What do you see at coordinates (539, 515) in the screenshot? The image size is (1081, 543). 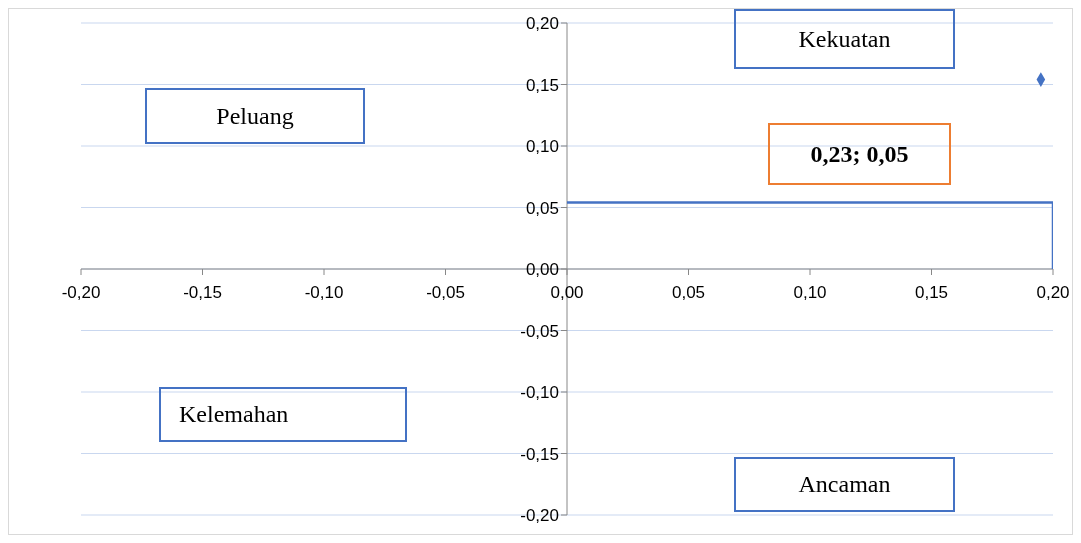 I see `y-tick-label: -0,20` at bounding box center [539, 515].